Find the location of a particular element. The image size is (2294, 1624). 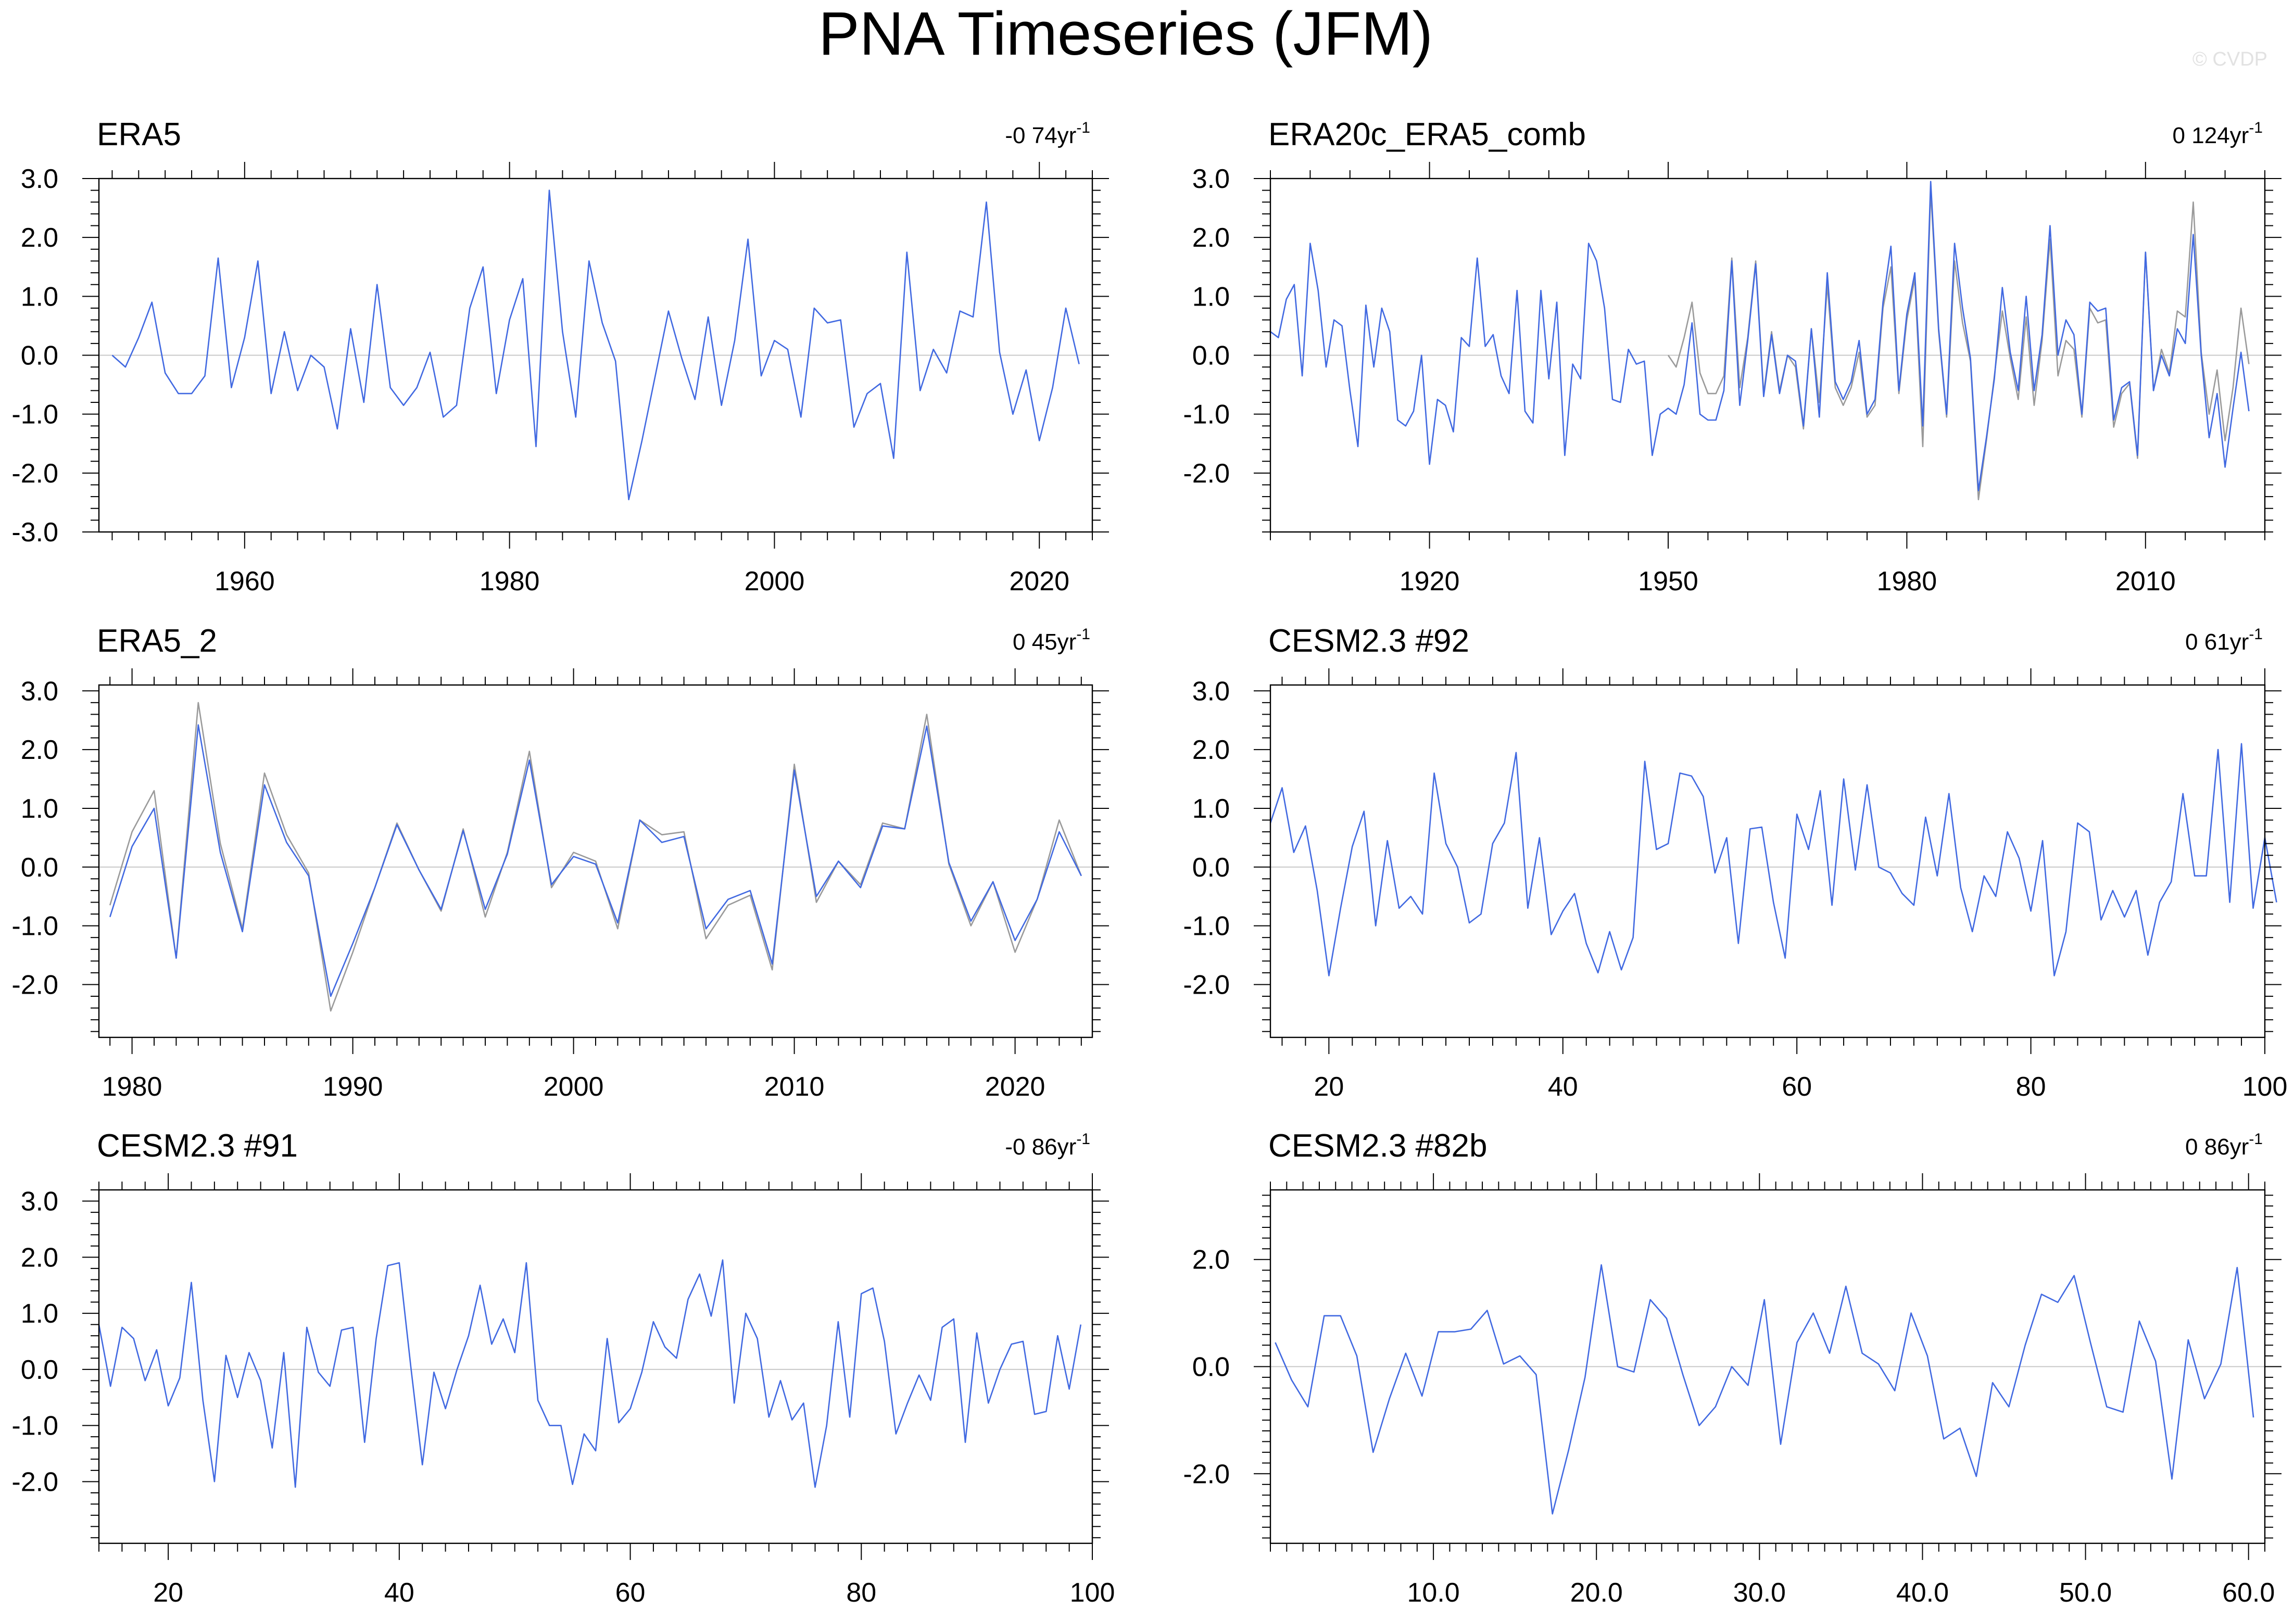

plot-frame is located at coordinates (1768, 861).